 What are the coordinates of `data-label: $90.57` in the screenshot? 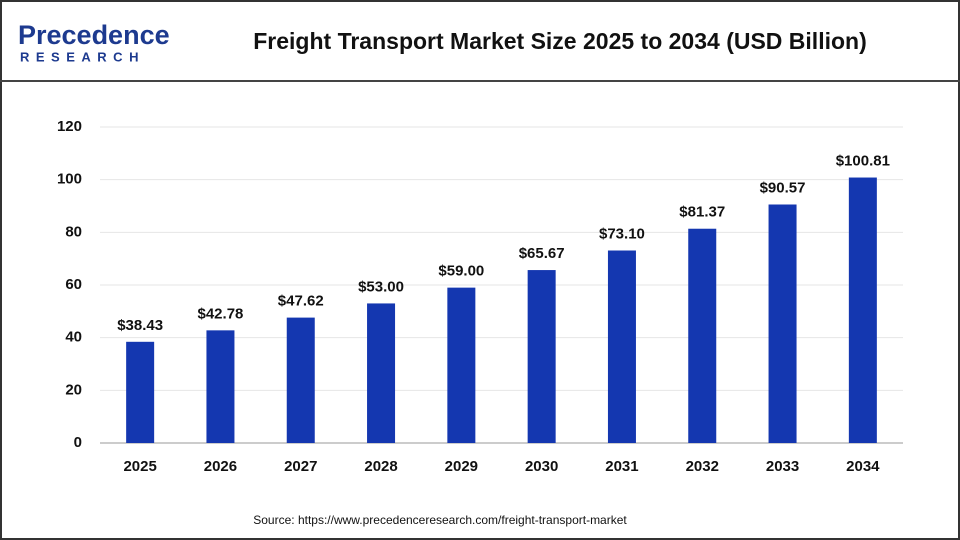 It's located at (783, 187).